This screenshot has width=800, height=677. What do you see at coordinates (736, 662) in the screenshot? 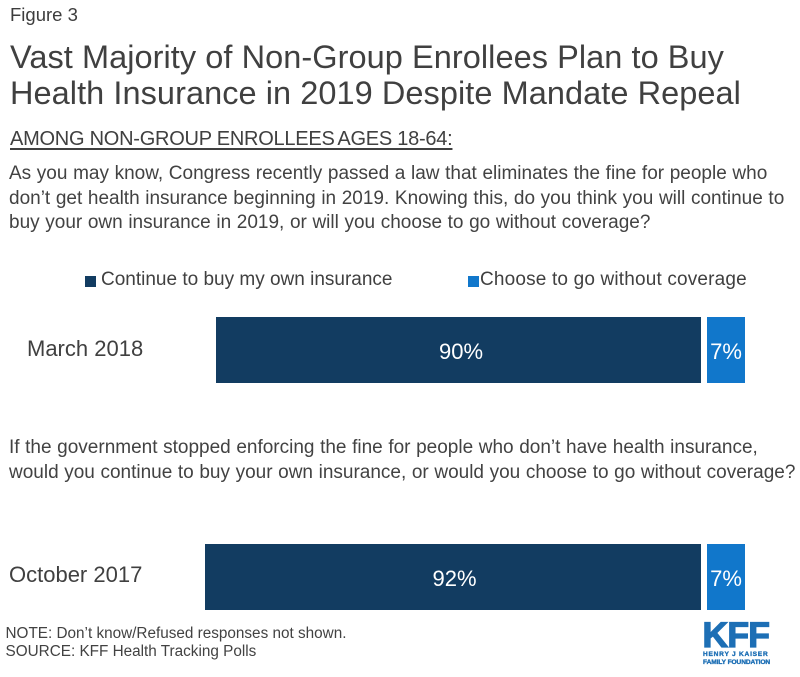
I see `svg-text: FAMILY FOUNDATION` at bounding box center [736, 662].